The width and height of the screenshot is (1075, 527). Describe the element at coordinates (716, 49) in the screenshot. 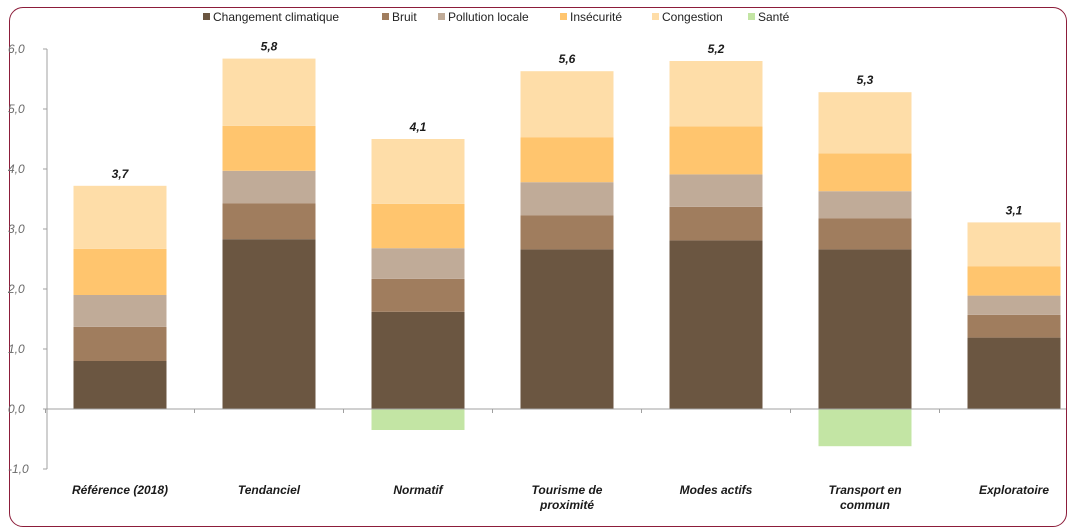

I see `total-label: 5,2` at that location.